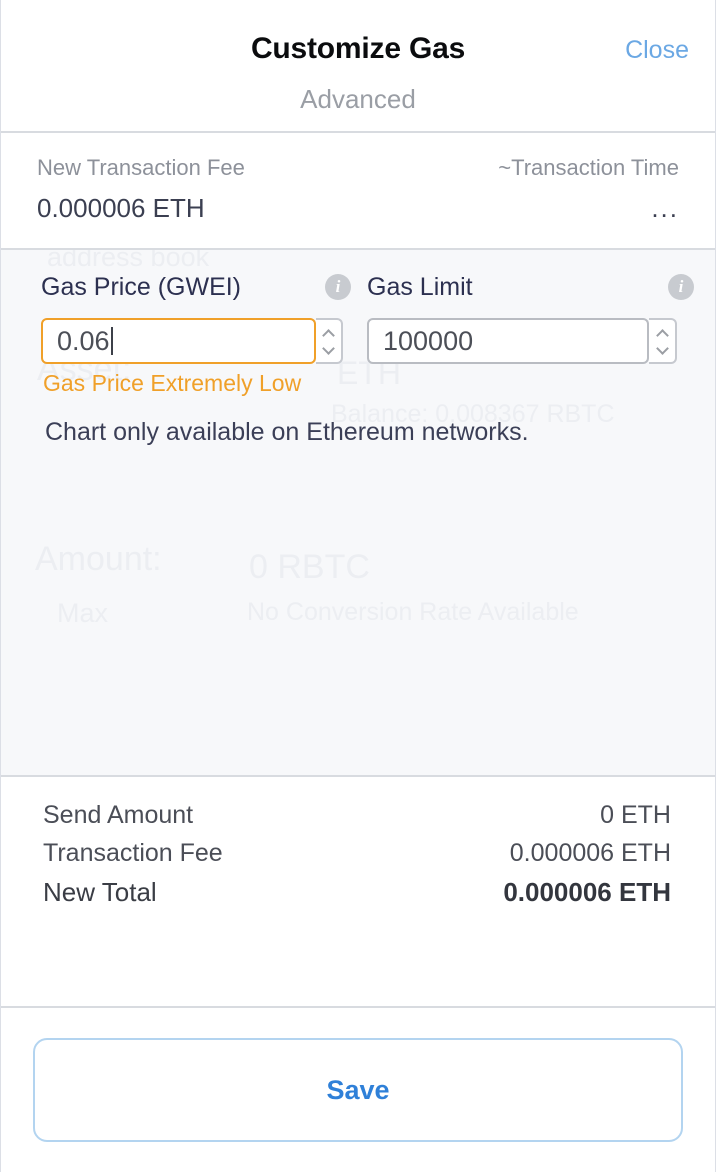  I want to click on transaction-time-label: ~Transaction Time, so click(588, 167).